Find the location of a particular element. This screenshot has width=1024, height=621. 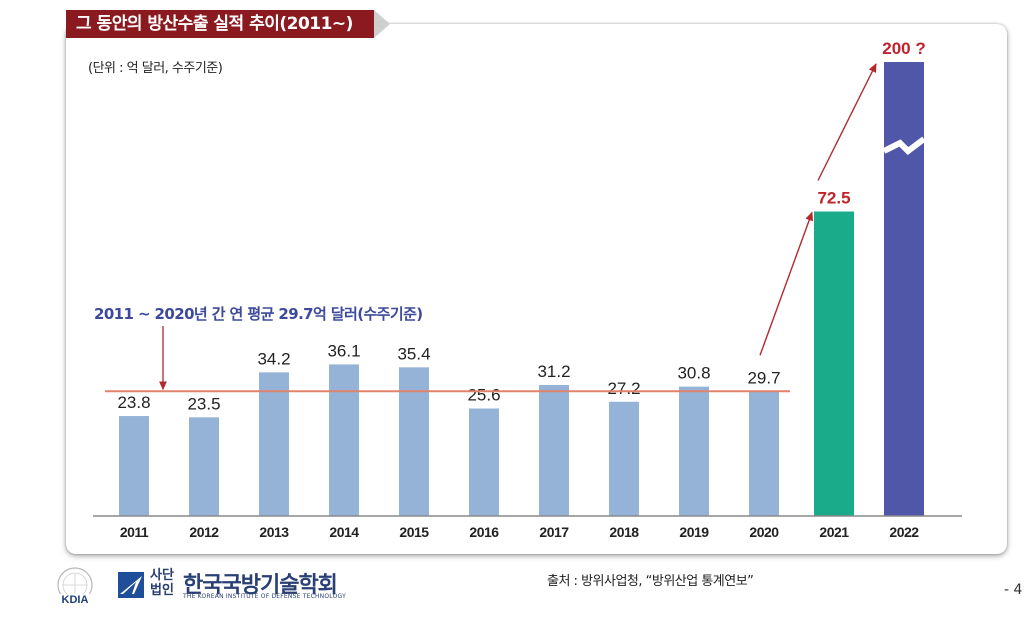

growth-arrow-2021 is located at coordinates (786, 283).